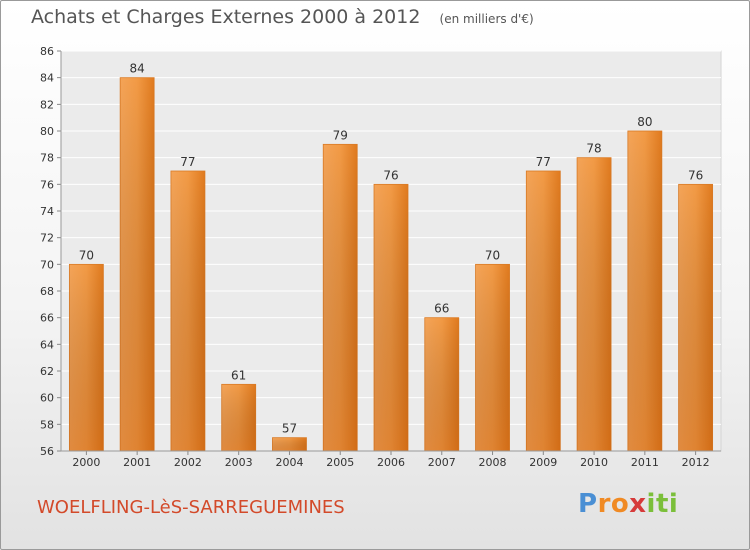 Image resolution: width=750 pixels, height=550 pixels. Describe the element at coordinates (594, 462) in the screenshot. I see `x-tick-label: 2010` at that location.